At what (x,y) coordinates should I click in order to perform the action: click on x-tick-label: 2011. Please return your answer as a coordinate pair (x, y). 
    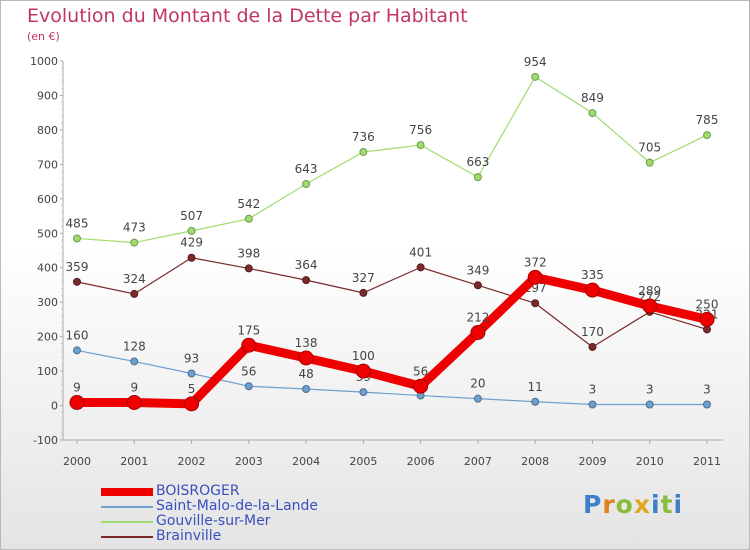
    Looking at the image, I should click on (707, 461).